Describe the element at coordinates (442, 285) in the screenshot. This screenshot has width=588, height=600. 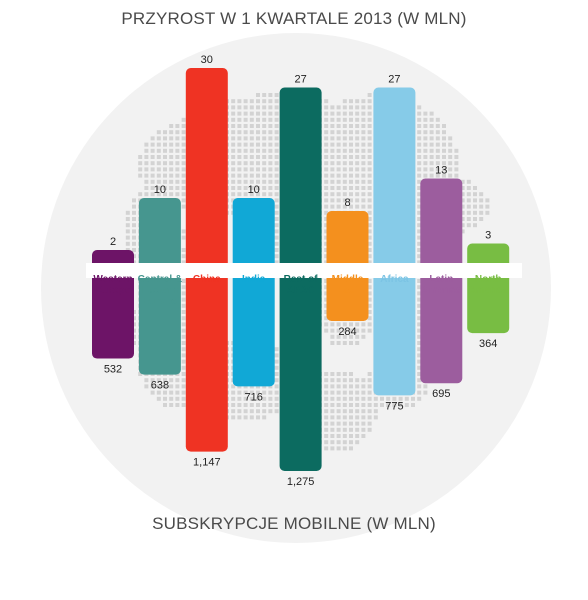
I see `category-label-7: Latin America` at that location.